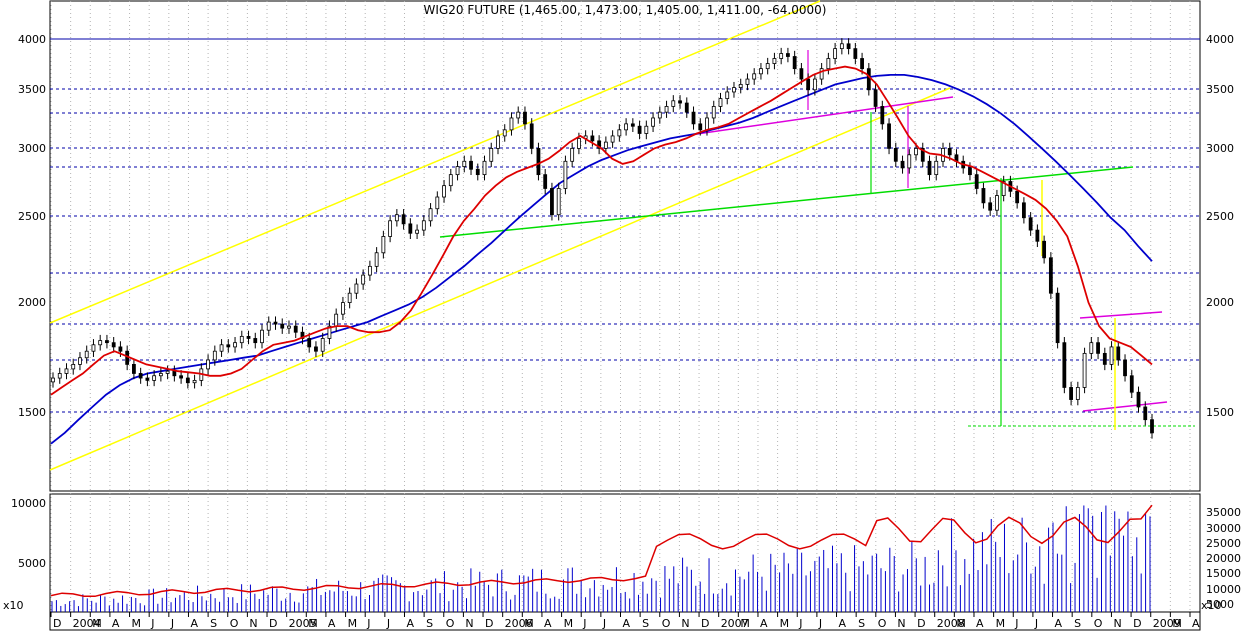 This screenshot has height=631, width=1250. What do you see at coordinates (32, 302) in the screenshot?
I see `price-tick-left: 2000` at bounding box center [32, 302].